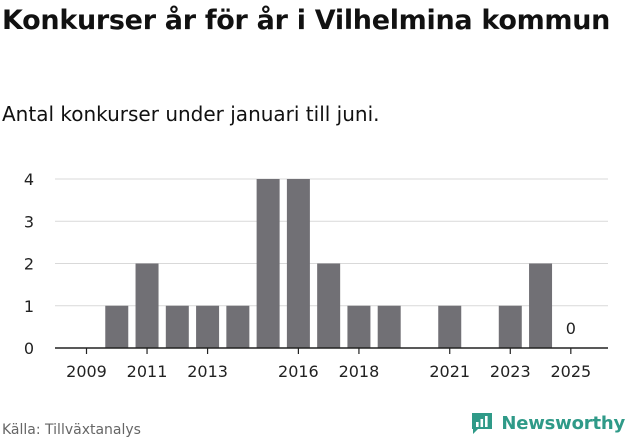  What do you see at coordinates (570, 371) in the screenshot?
I see `x-tick-label: 2025` at bounding box center [570, 371].